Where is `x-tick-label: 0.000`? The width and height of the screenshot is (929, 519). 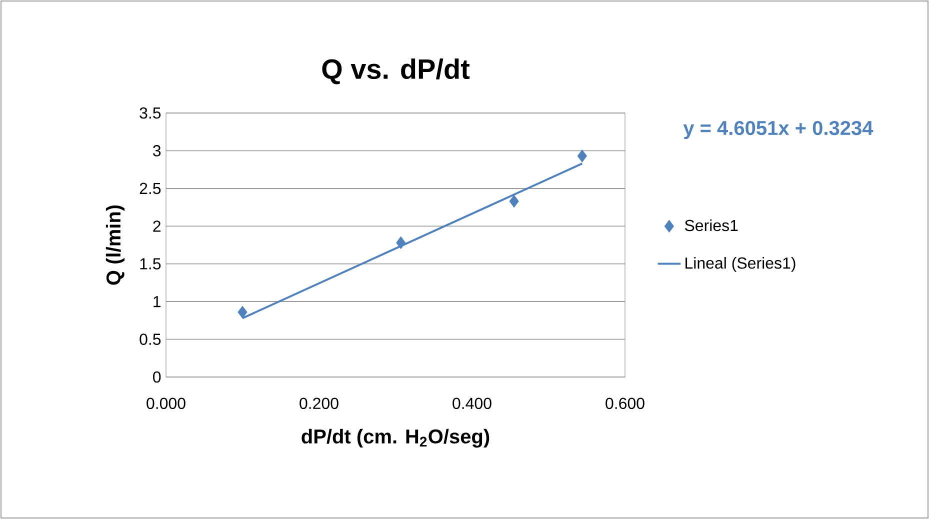 x-tick-label: 0.000 is located at coordinates (166, 404).